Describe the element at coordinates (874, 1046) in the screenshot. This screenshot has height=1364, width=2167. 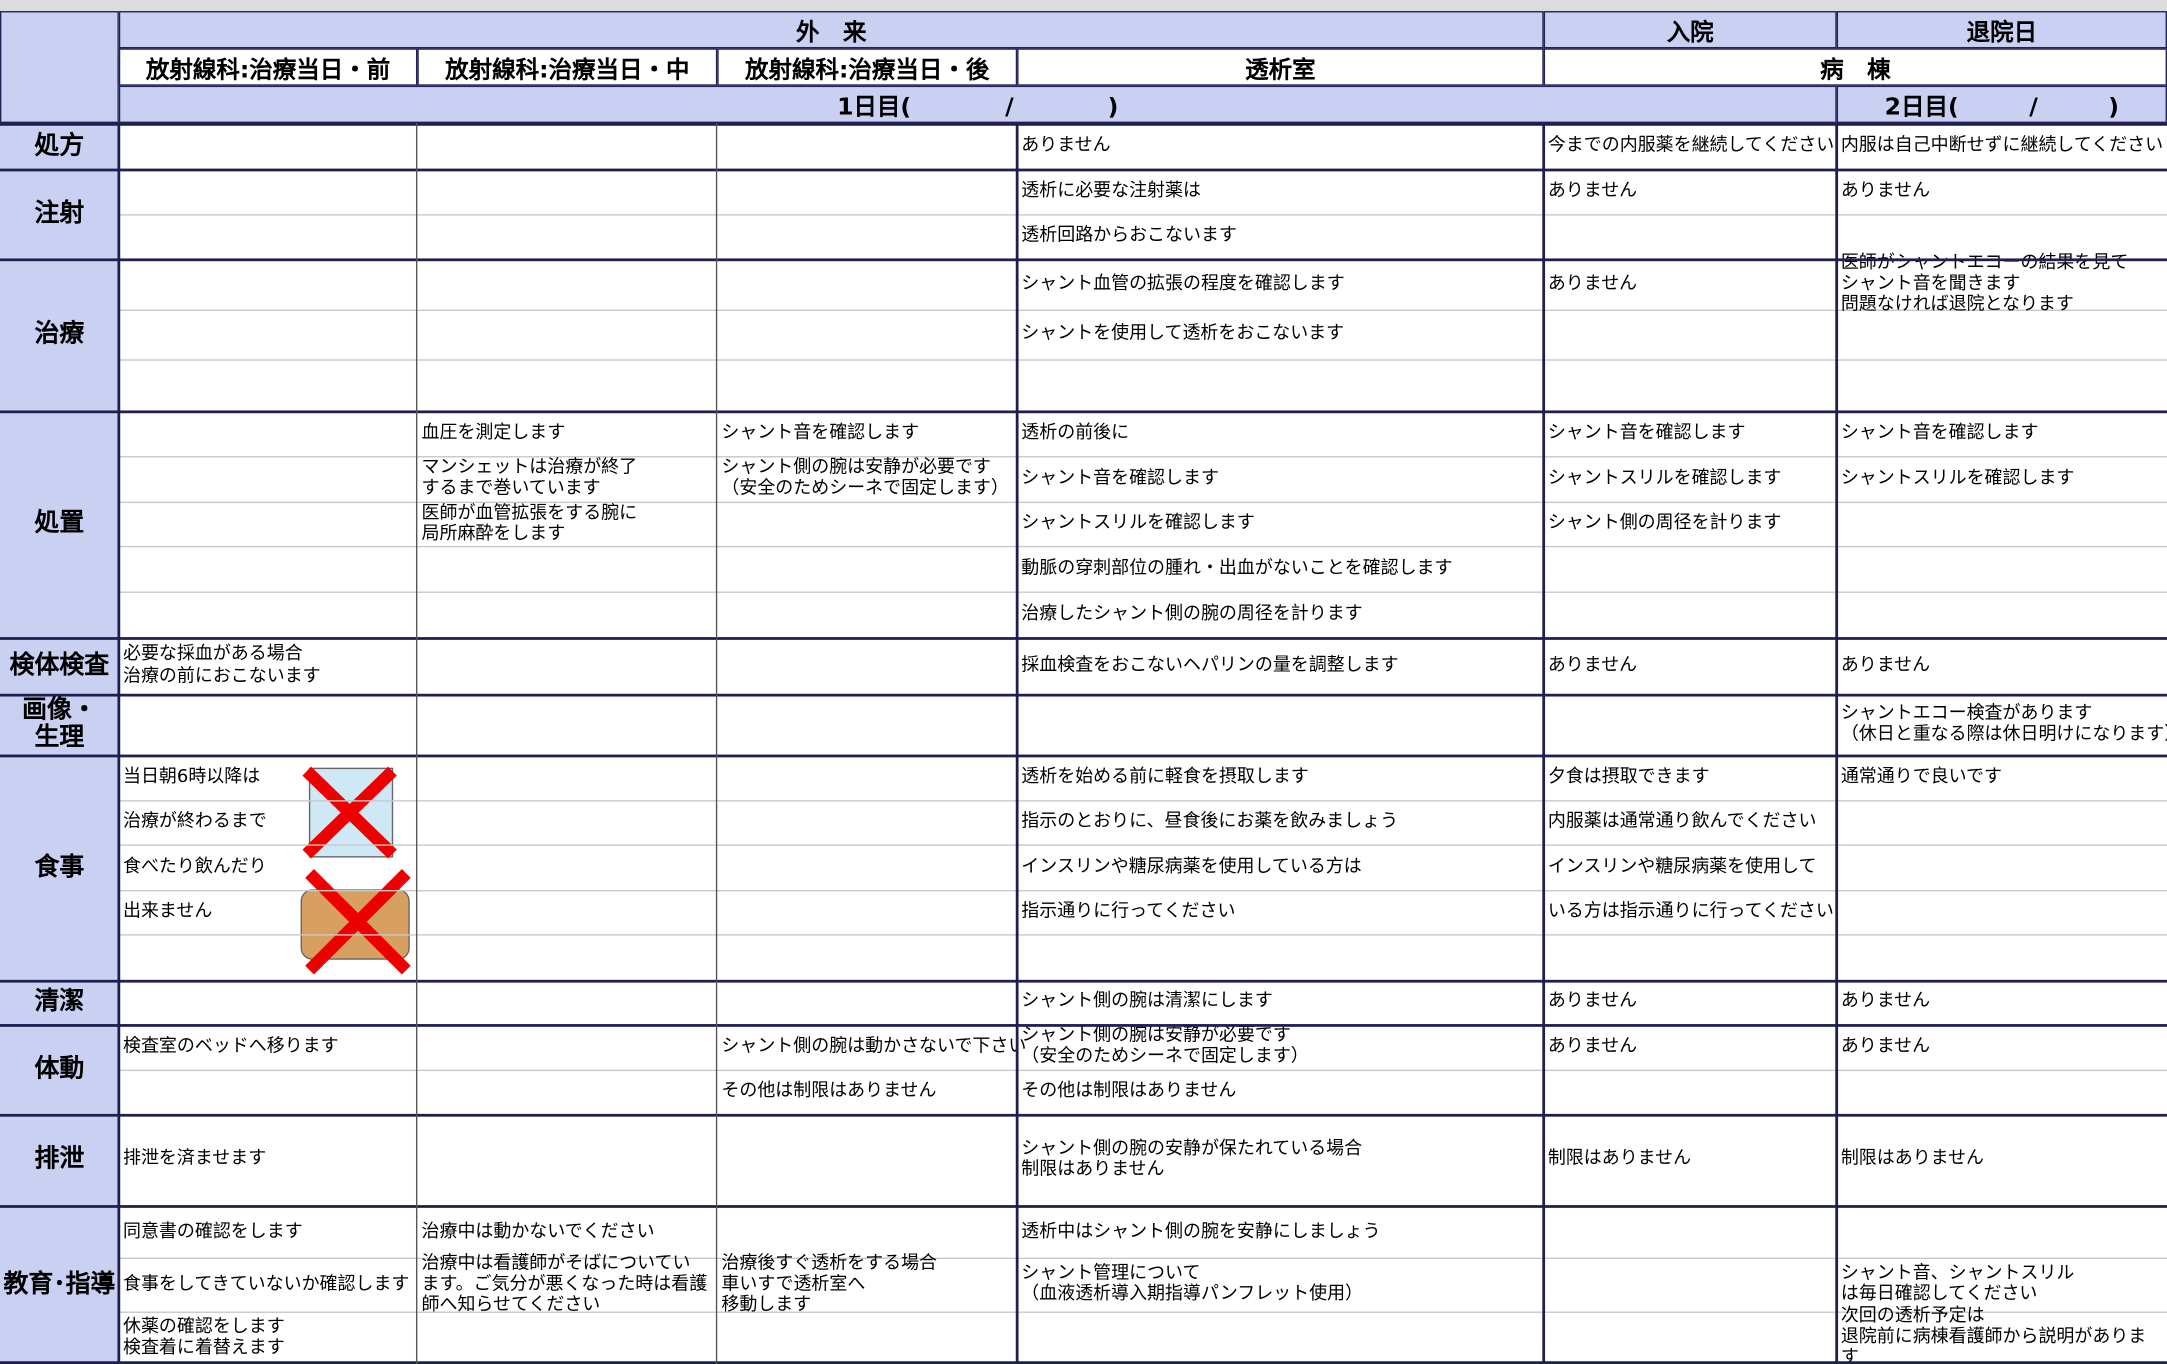
I see `cell-text: シャント側の腕は動かさないで下さい` at that location.